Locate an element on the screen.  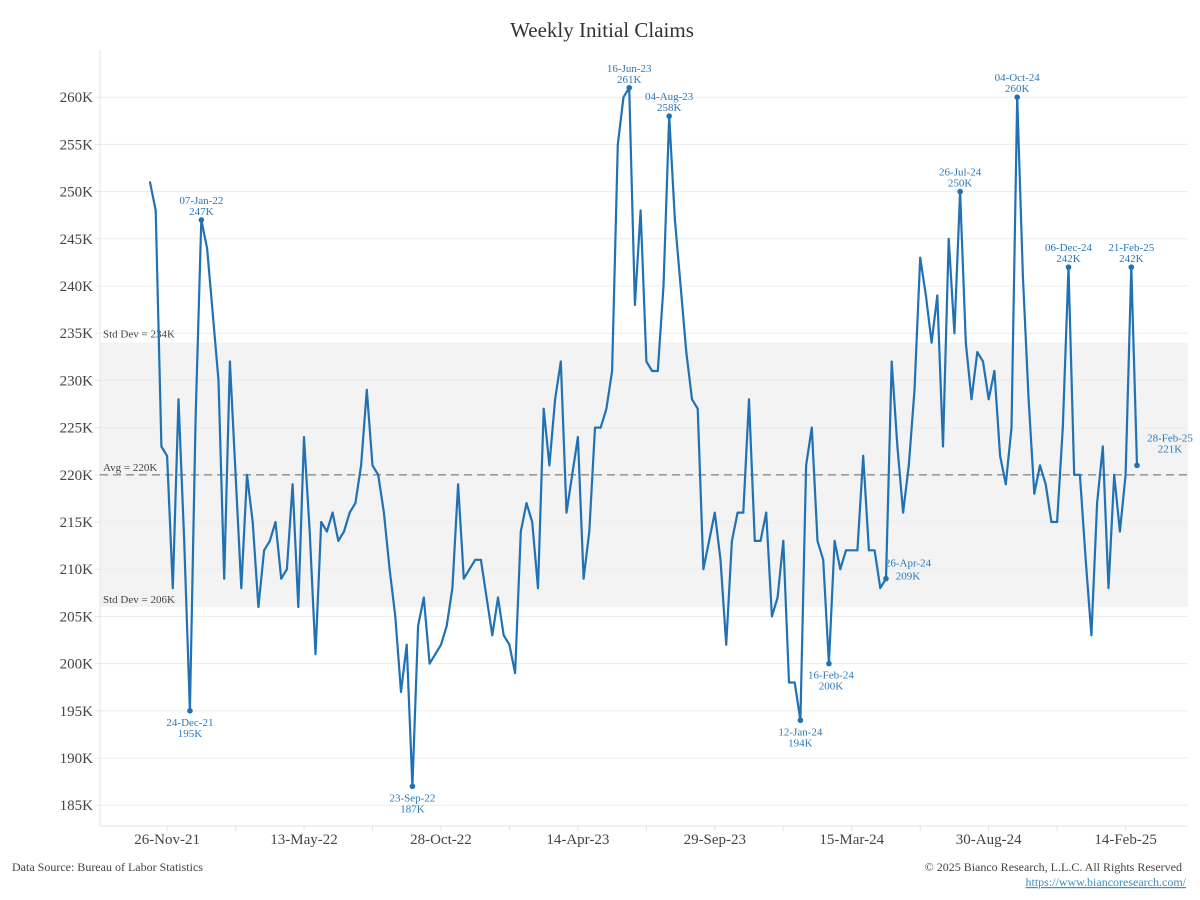
avg-label: Avg = 220K is located at coordinates (130, 468).